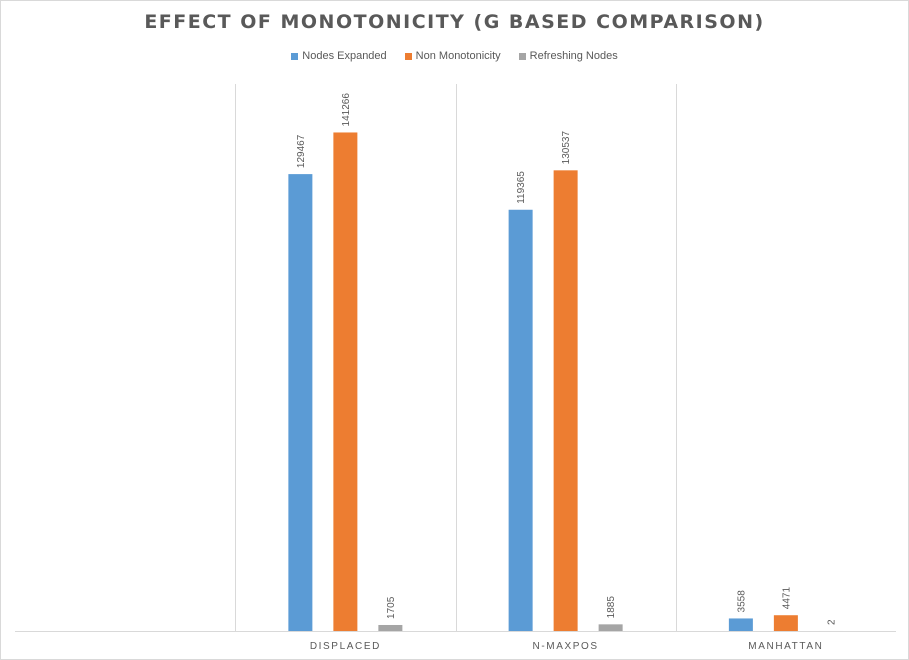 The height and width of the screenshot is (660, 909). What do you see at coordinates (831, 622) in the screenshot?
I see `data-label-refreshing-nodes-manhattan: 2` at bounding box center [831, 622].